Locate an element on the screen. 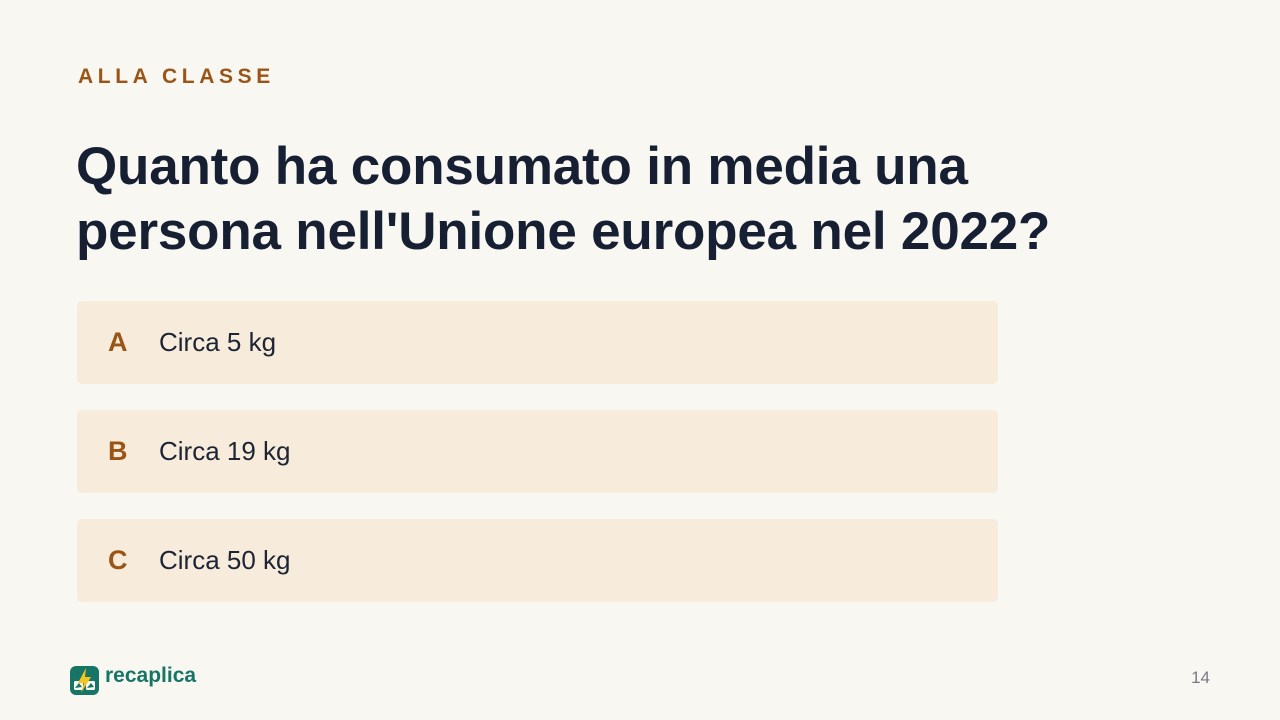  answer-letter-b: B is located at coordinates (118, 451).